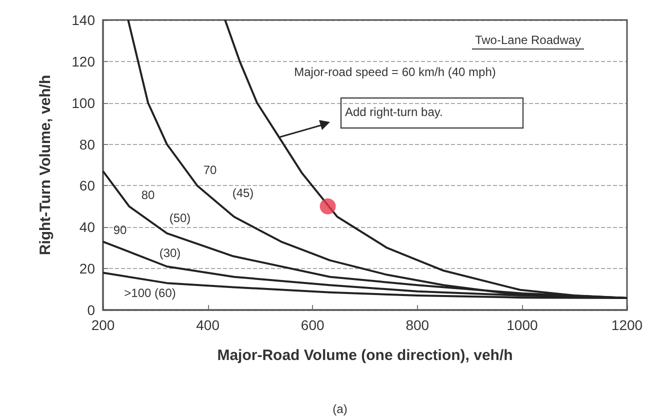  What do you see at coordinates (312, 325) in the screenshot?
I see `x-tick-label: 600` at bounding box center [312, 325].